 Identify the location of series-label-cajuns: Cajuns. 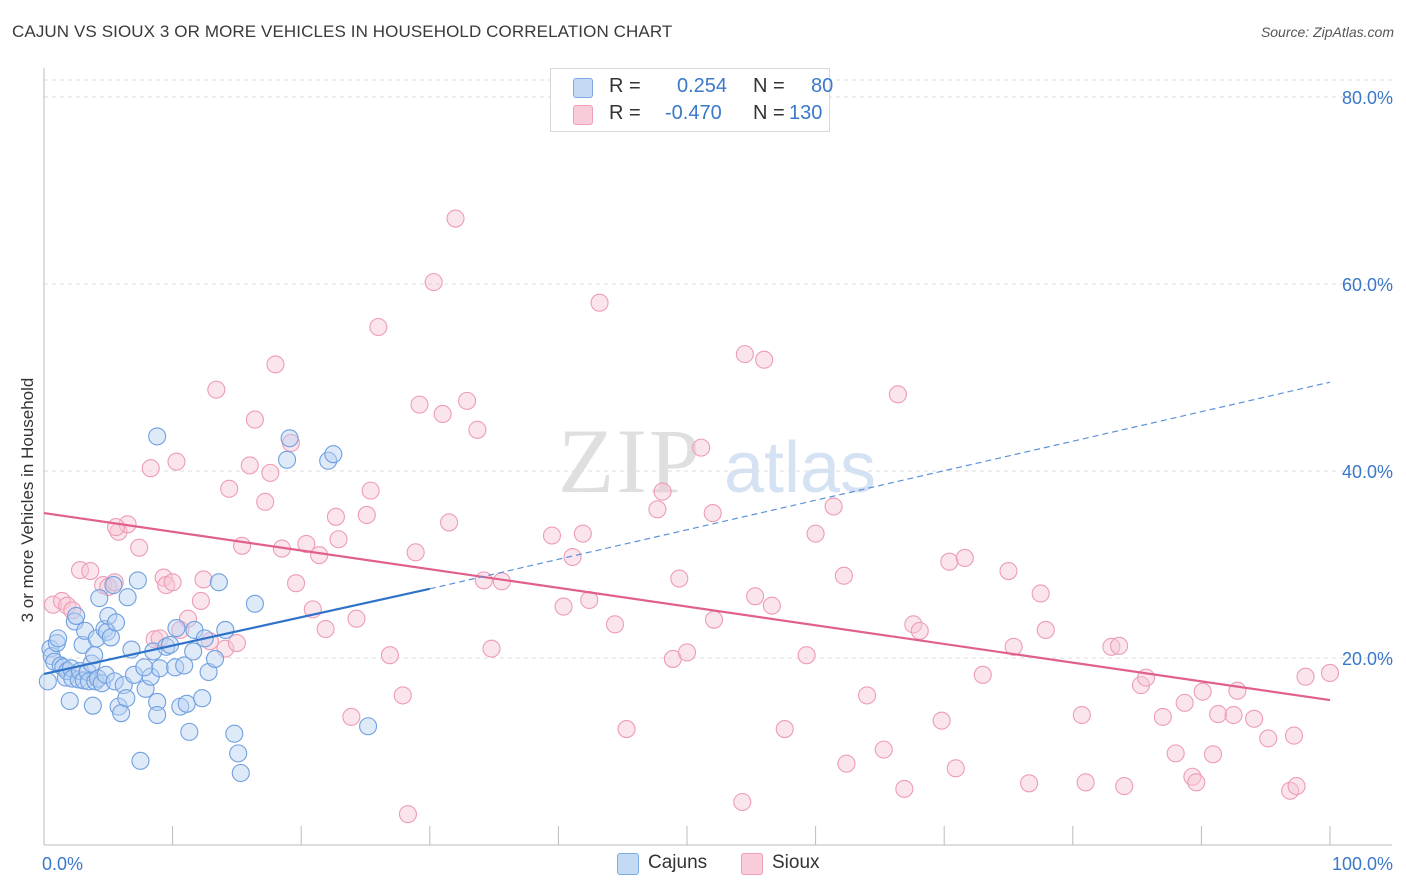
(678, 862).